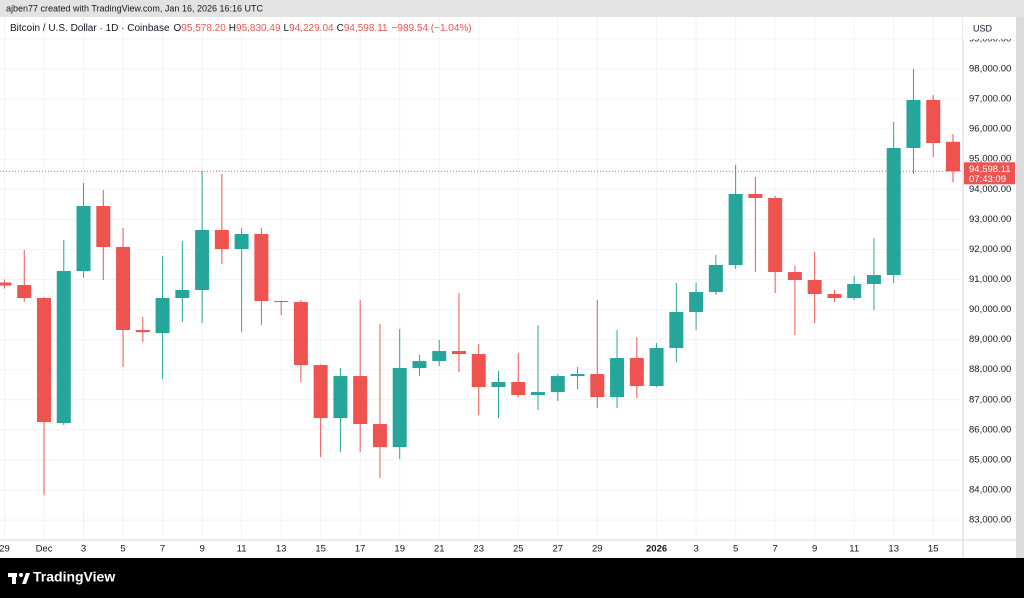 The width and height of the screenshot is (1024, 598). What do you see at coordinates (990, 249) in the screenshot?
I see `y-tick-label: 92,000.00` at bounding box center [990, 249].